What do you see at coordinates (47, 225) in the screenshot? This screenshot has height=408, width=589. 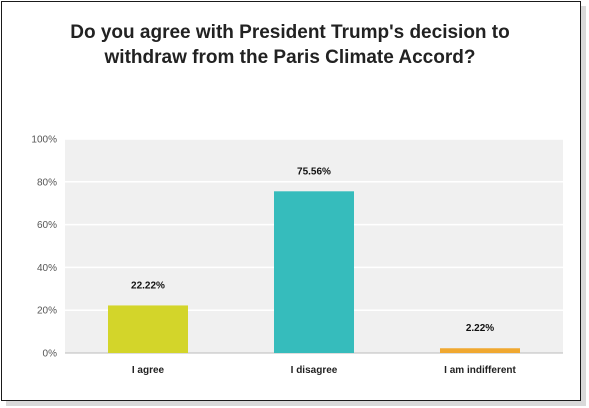 I see `y-tick-label: 60%` at bounding box center [47, 225].